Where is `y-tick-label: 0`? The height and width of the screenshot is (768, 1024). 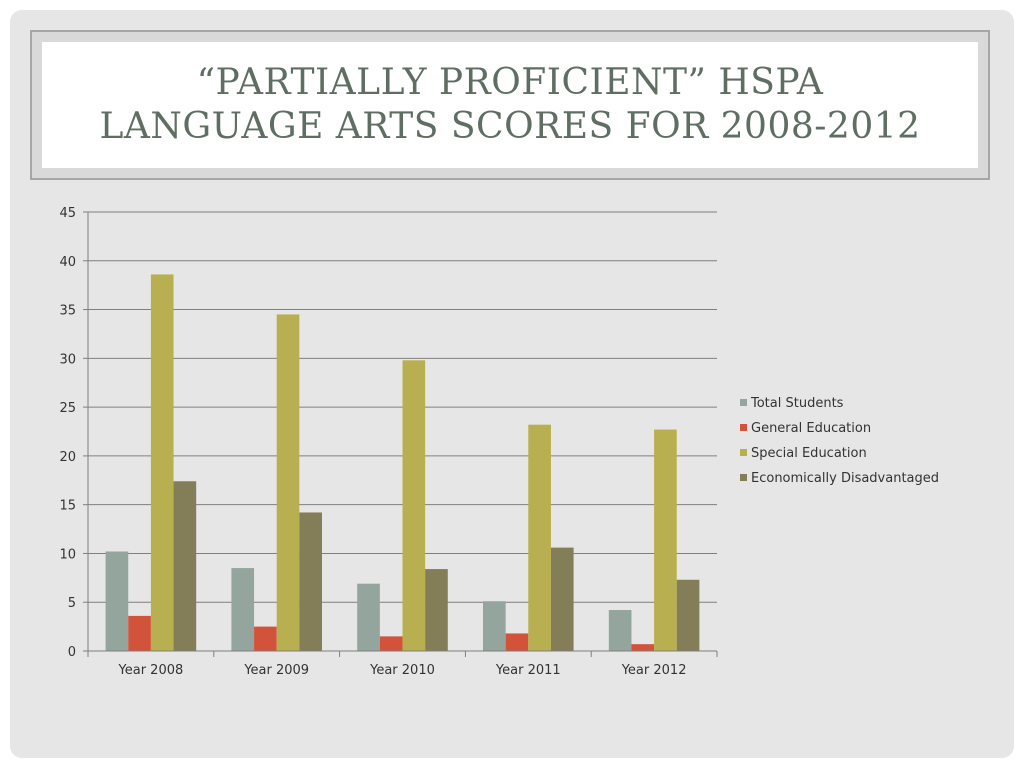
y-tick-label: 0 is located at coordinates (72, 652).